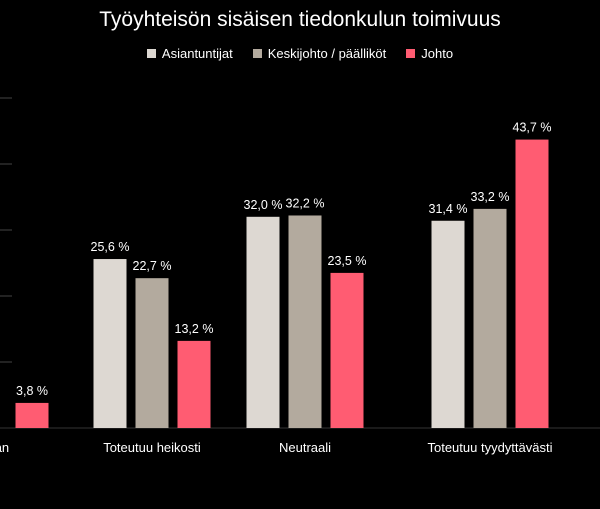 The width and height of the screenshot is (600, 509). I want to click on legend-label: Asiantuntijat, so click(197, 53).